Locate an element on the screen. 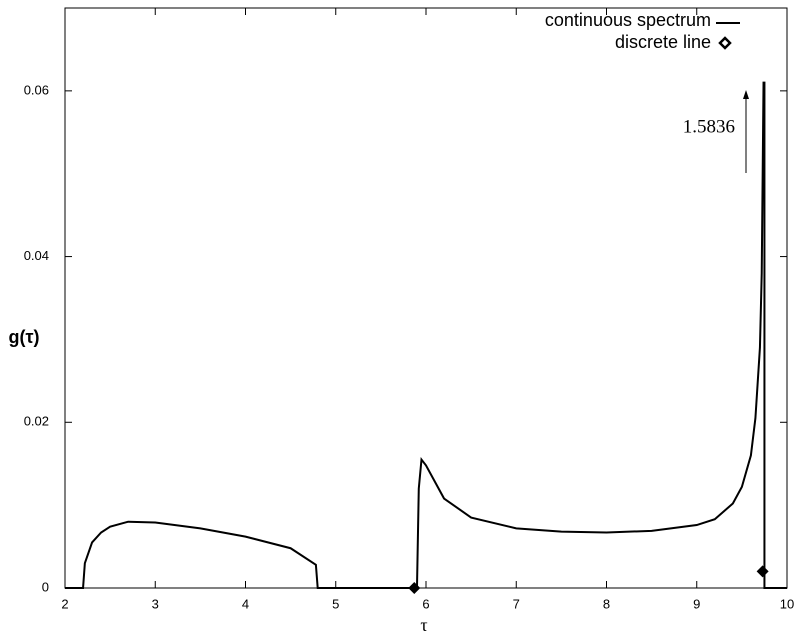  x-tick-label: 5 is located at coordinates (335, 603).